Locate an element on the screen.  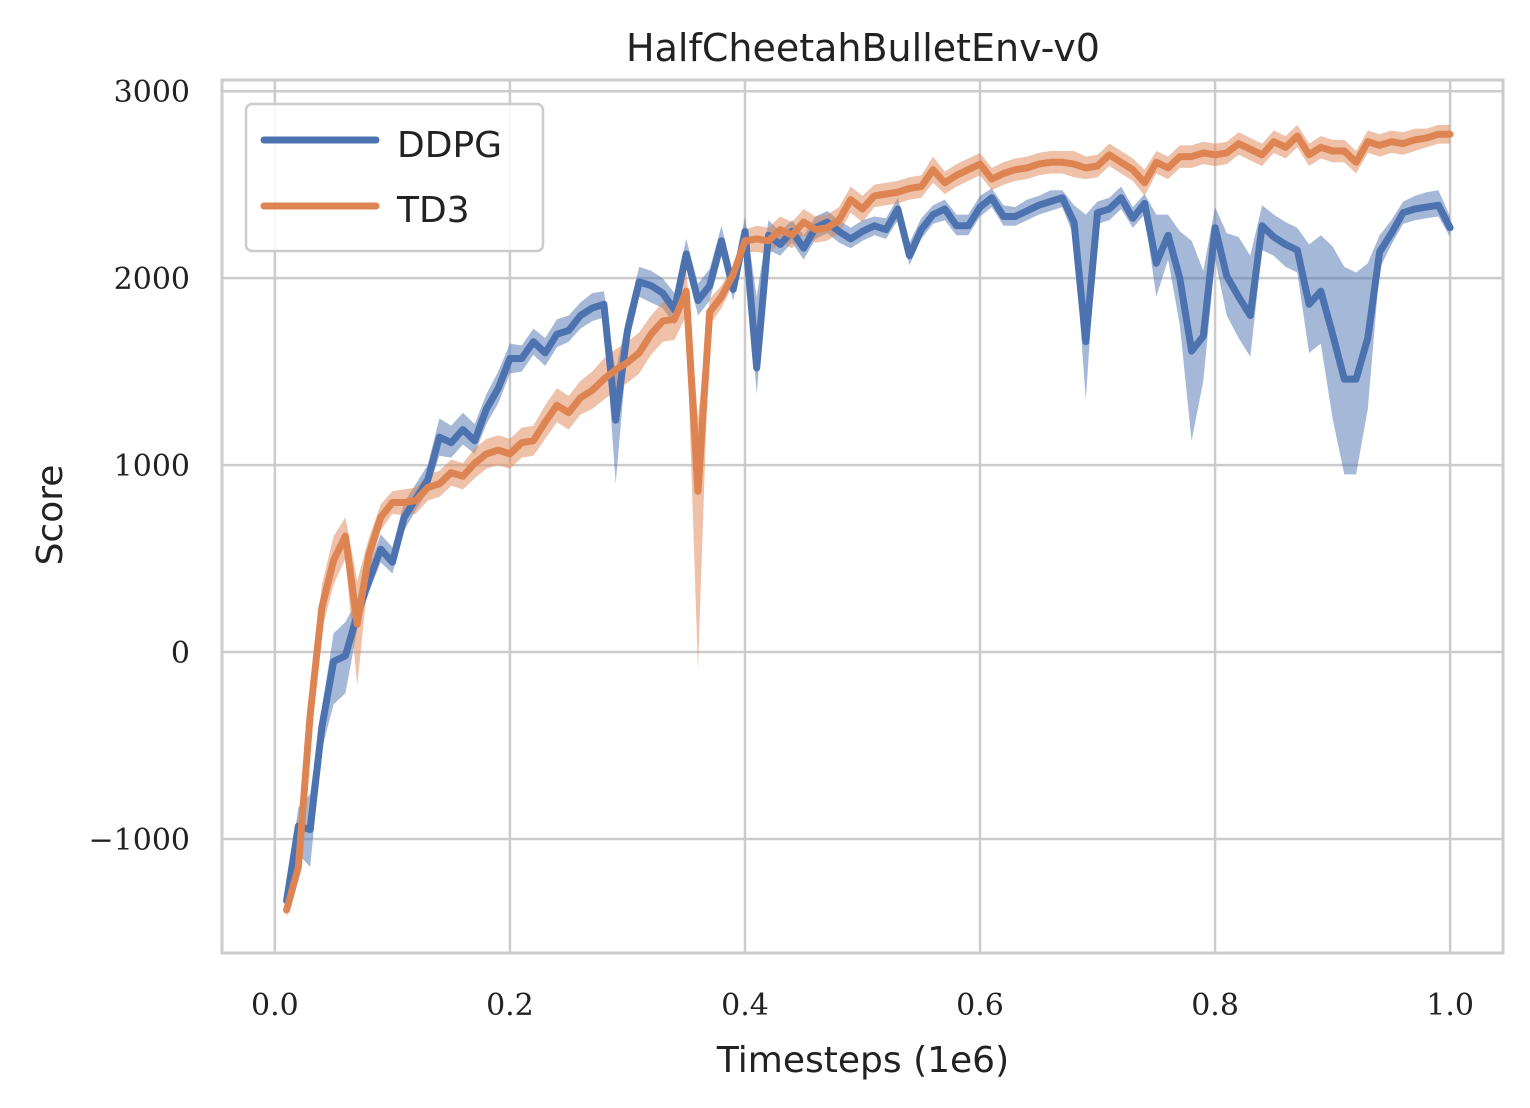
x-axis-ticks: 0.0 0.2 0.4 0.6 0.8 1.0 is located at coordinates (862, 1005).